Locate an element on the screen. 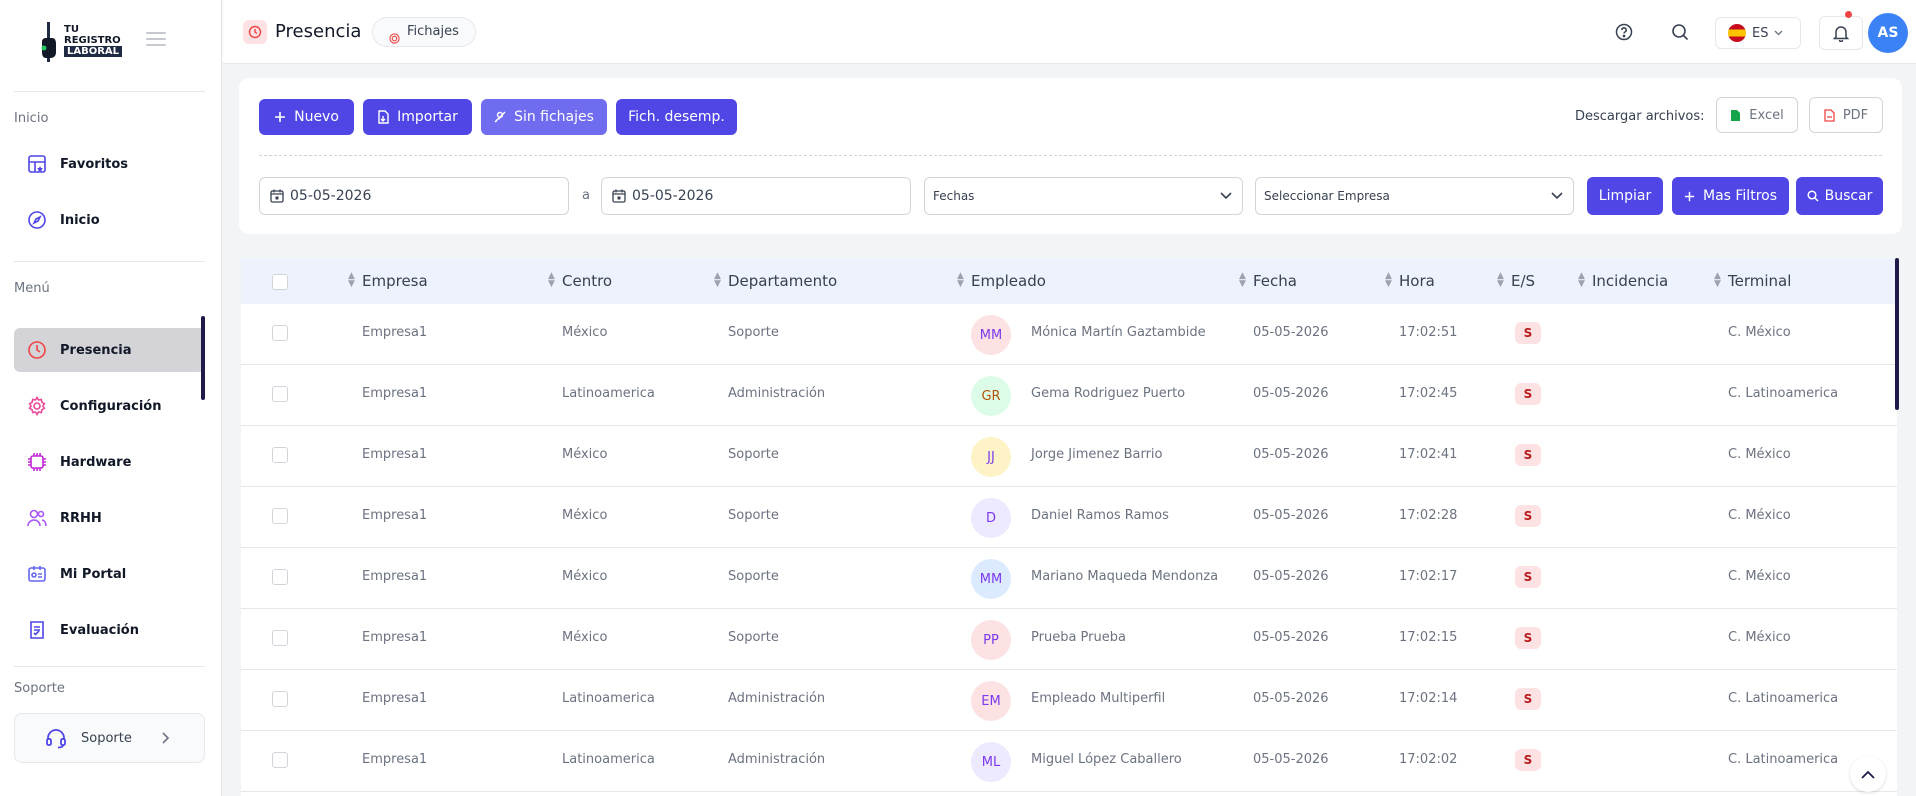  scroll-to-top-button is located at coordinates (1868, 774).